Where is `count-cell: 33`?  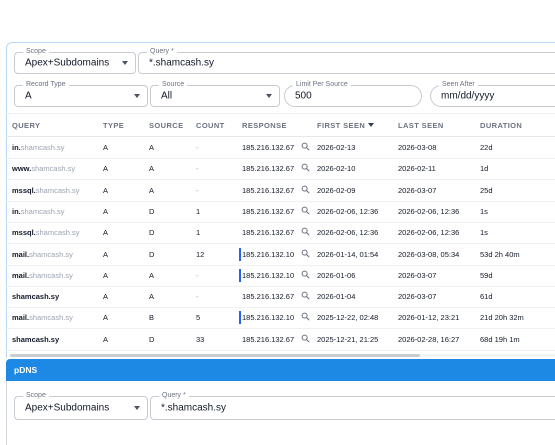 count-cell: 33 is located at coordinates (200, 339).